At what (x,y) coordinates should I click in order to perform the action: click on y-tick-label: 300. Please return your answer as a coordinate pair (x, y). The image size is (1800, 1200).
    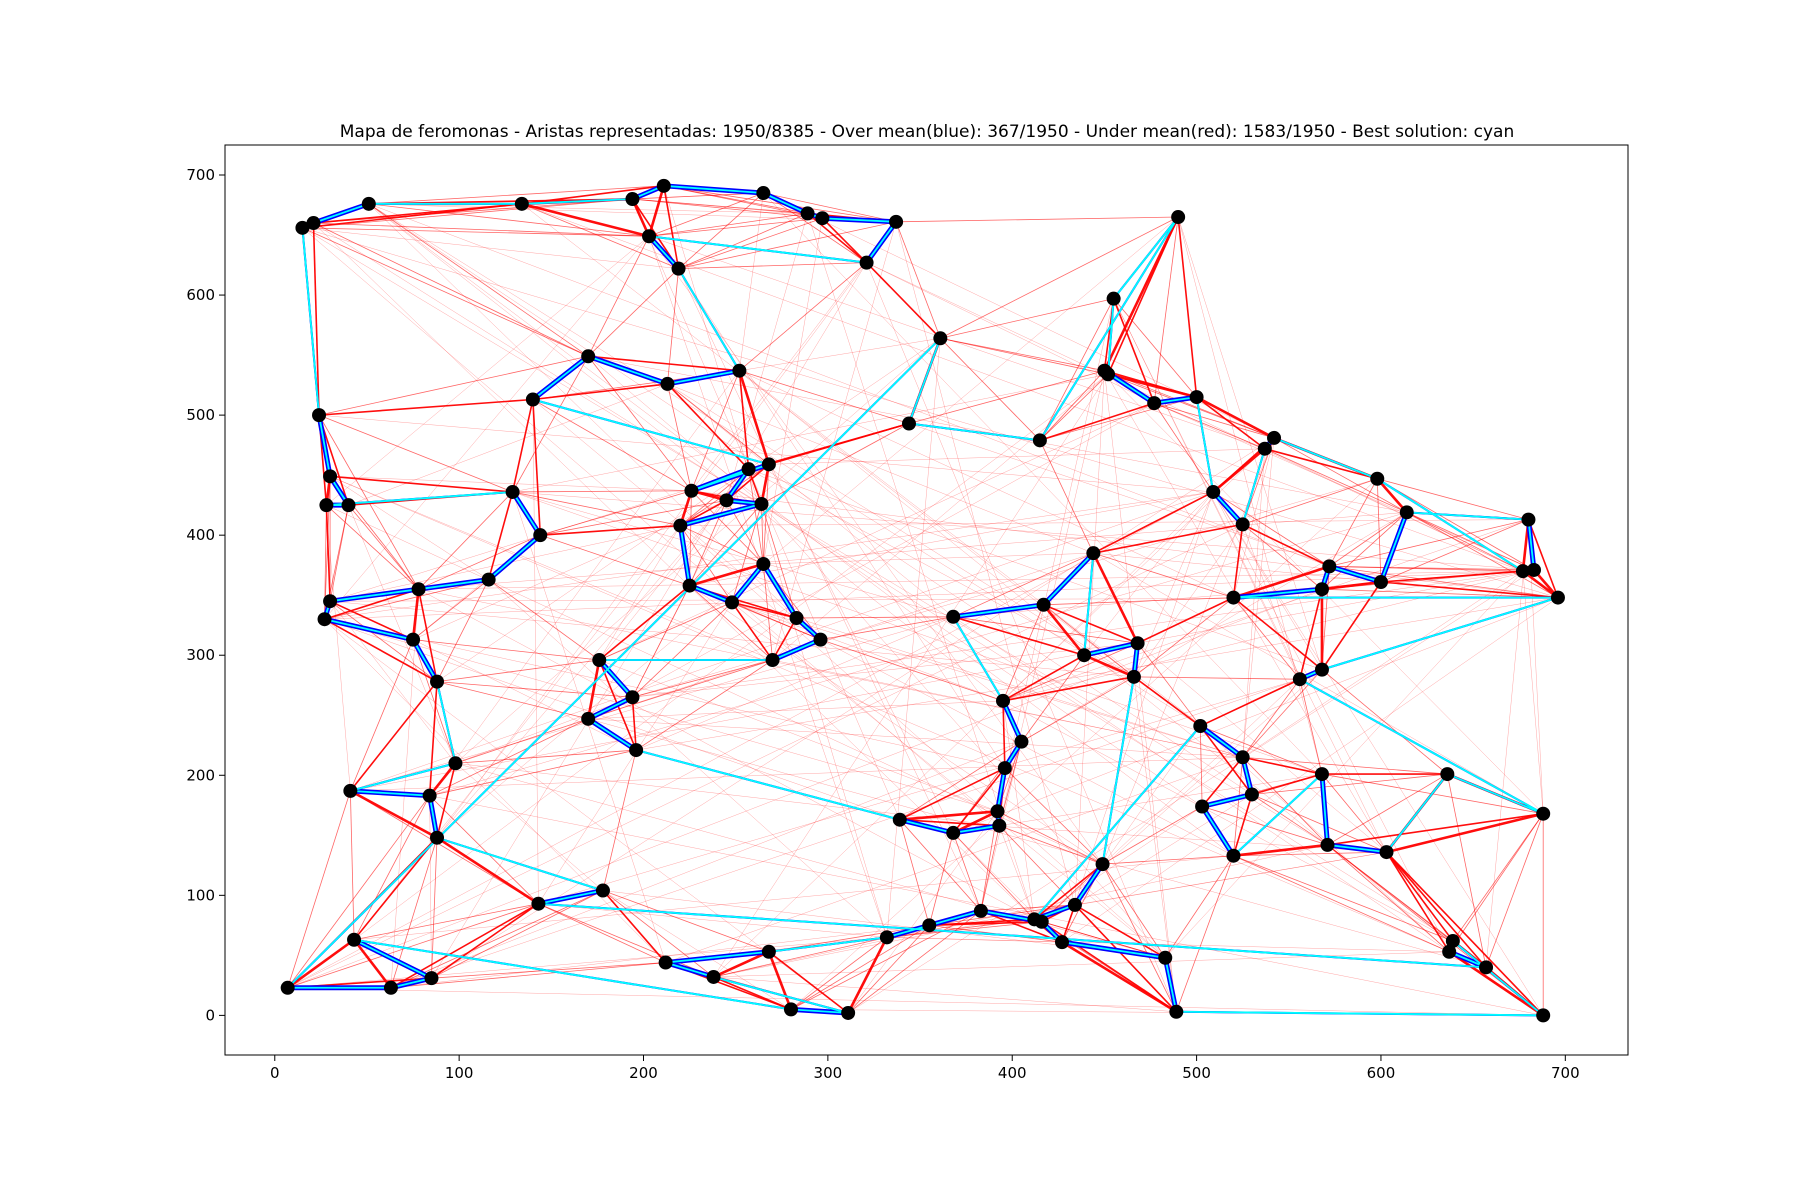
    Looking at the image, I should click on (200, 655).